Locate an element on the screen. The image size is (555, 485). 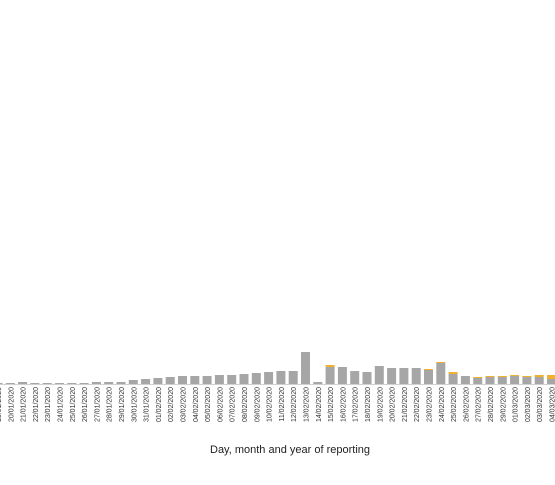
x-tick-label-21: 09/02/2020 is located at coordinates (257, 404).